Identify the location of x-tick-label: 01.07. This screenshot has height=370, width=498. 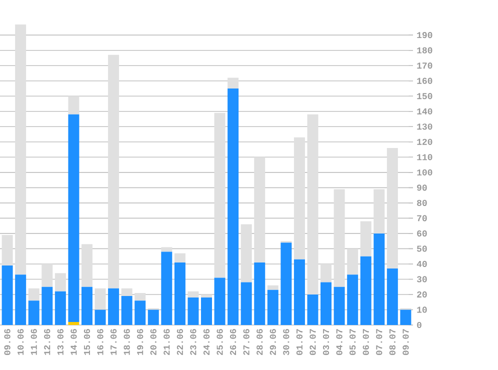
(299, 342).